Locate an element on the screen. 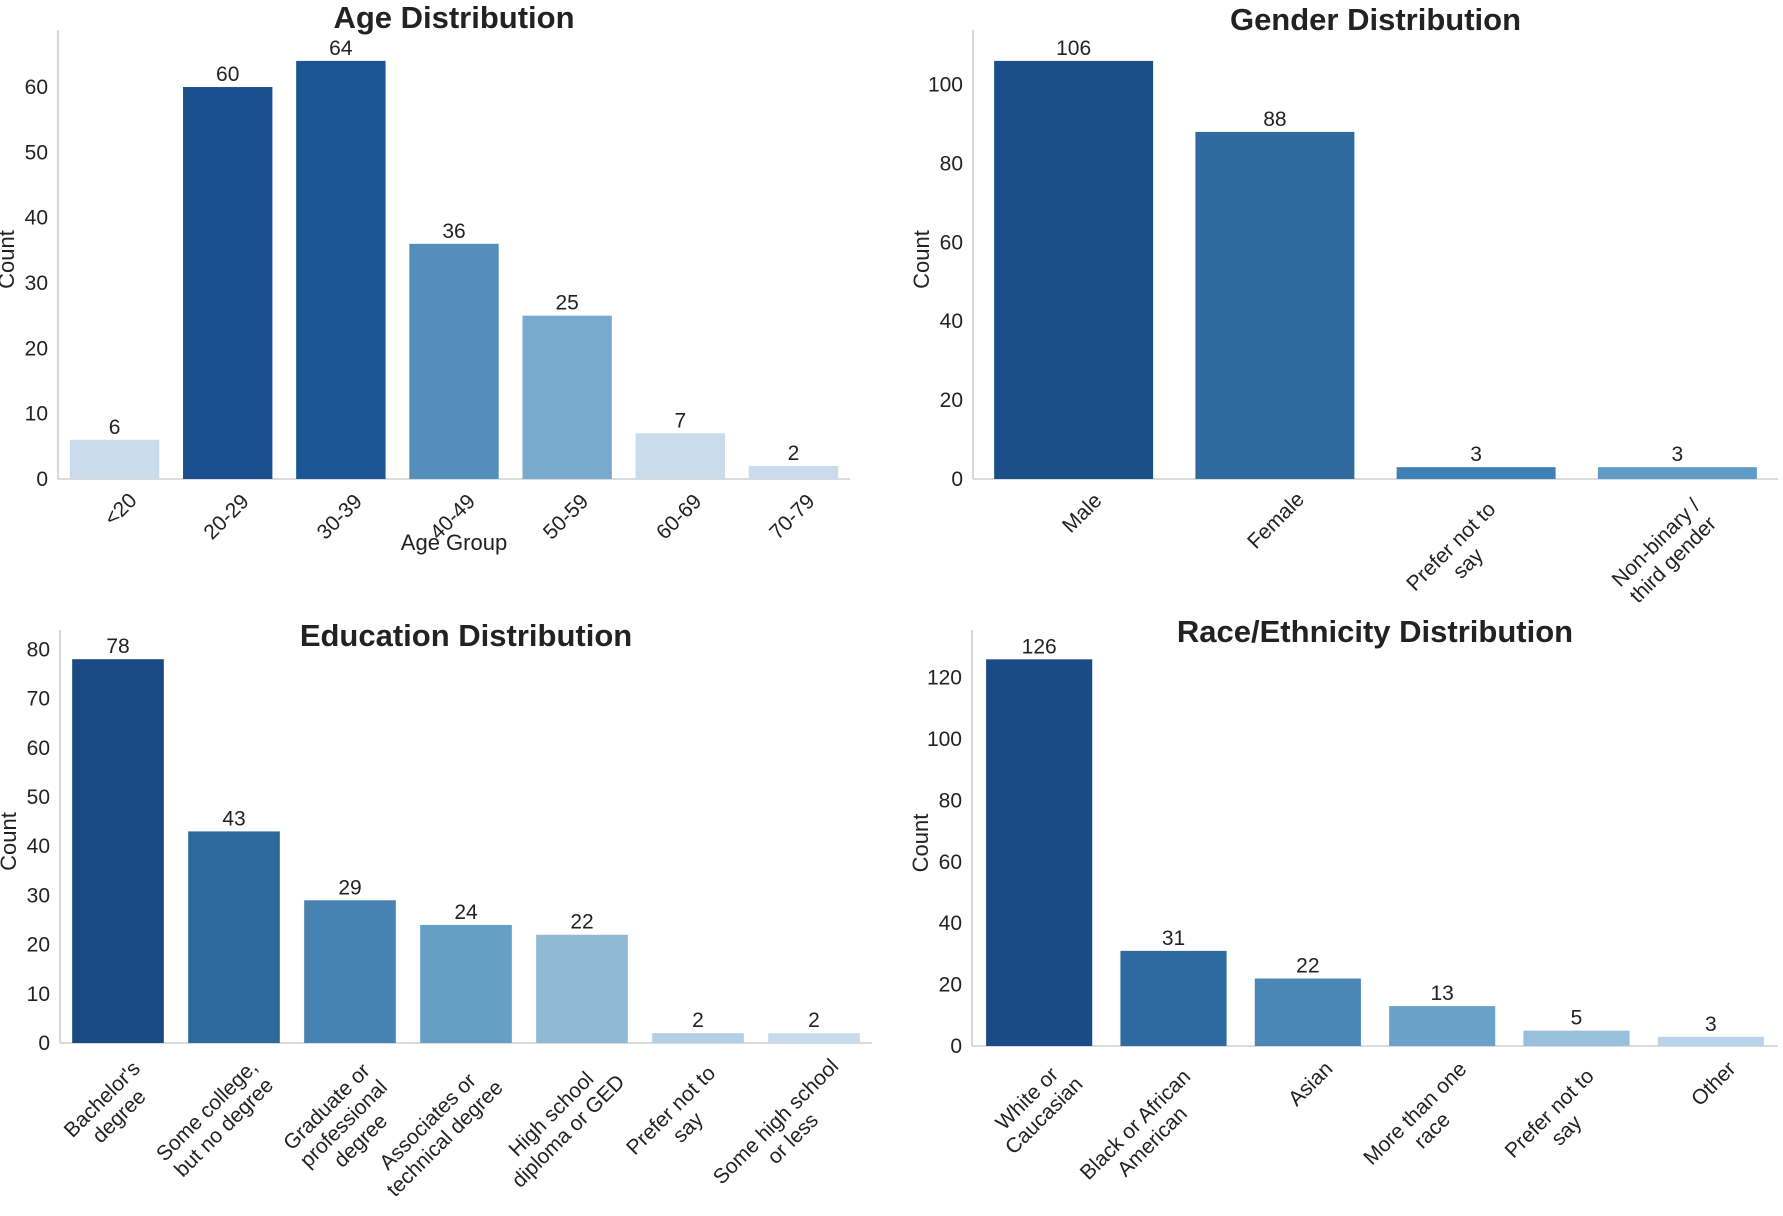  gender-y-tick-label: 60 is located at coordinates (951, 242).